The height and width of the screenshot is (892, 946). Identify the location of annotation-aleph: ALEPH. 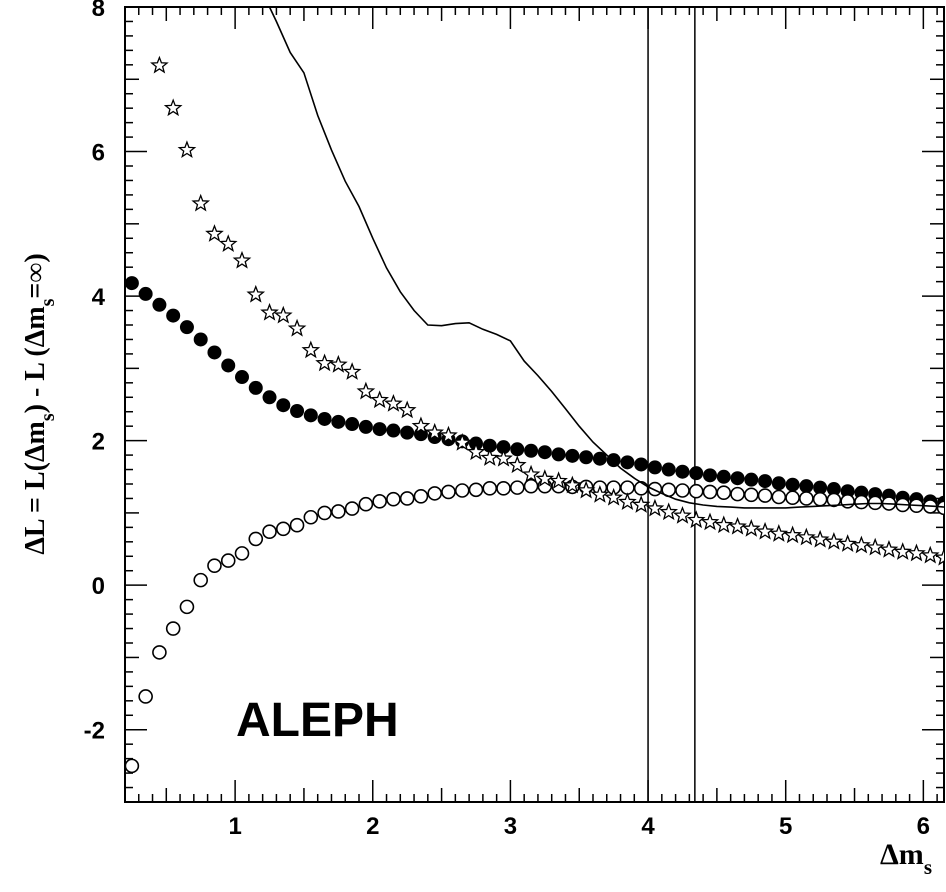
(317, 720).